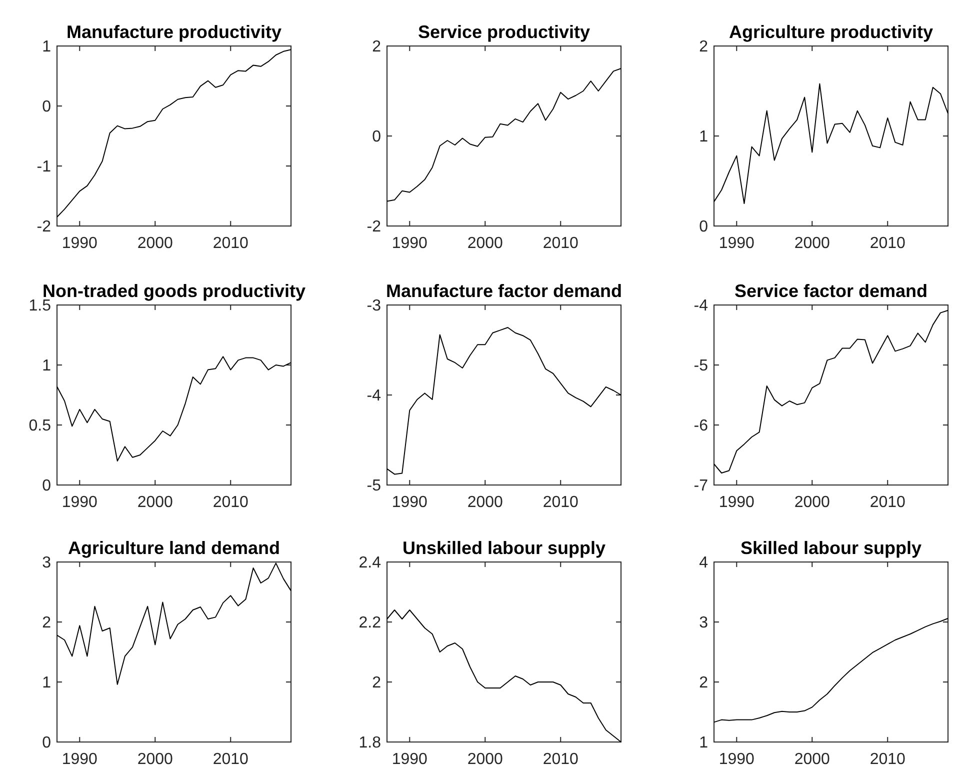  I want to click on chart-title: Manufacture productivity, so click(174, 32).